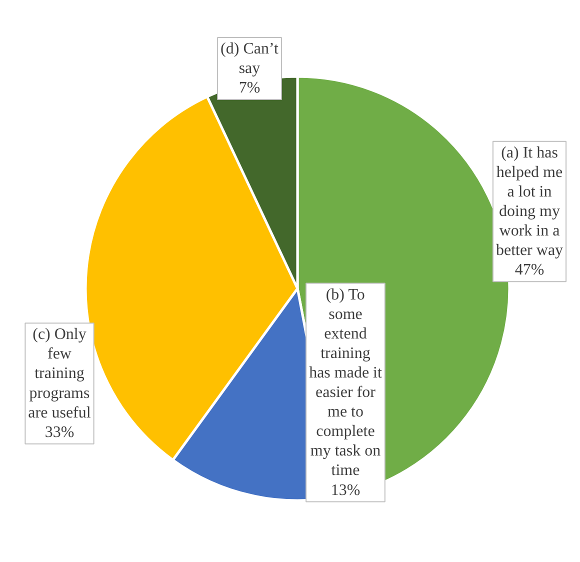 The image size is (580, 562). I want to click on slice-label: (a) It has helped me a lot in doing my work in a better way, so click(530, 202).